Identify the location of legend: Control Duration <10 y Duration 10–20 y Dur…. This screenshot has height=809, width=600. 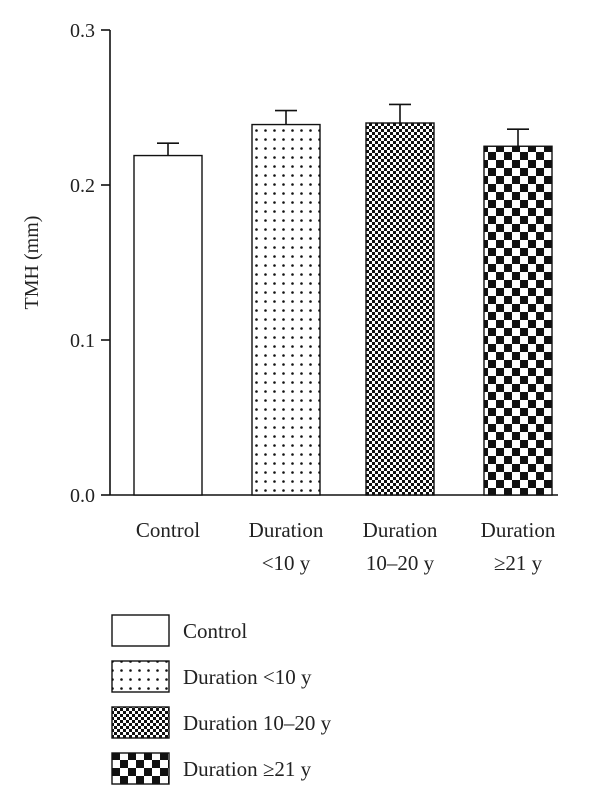
(221, 699).